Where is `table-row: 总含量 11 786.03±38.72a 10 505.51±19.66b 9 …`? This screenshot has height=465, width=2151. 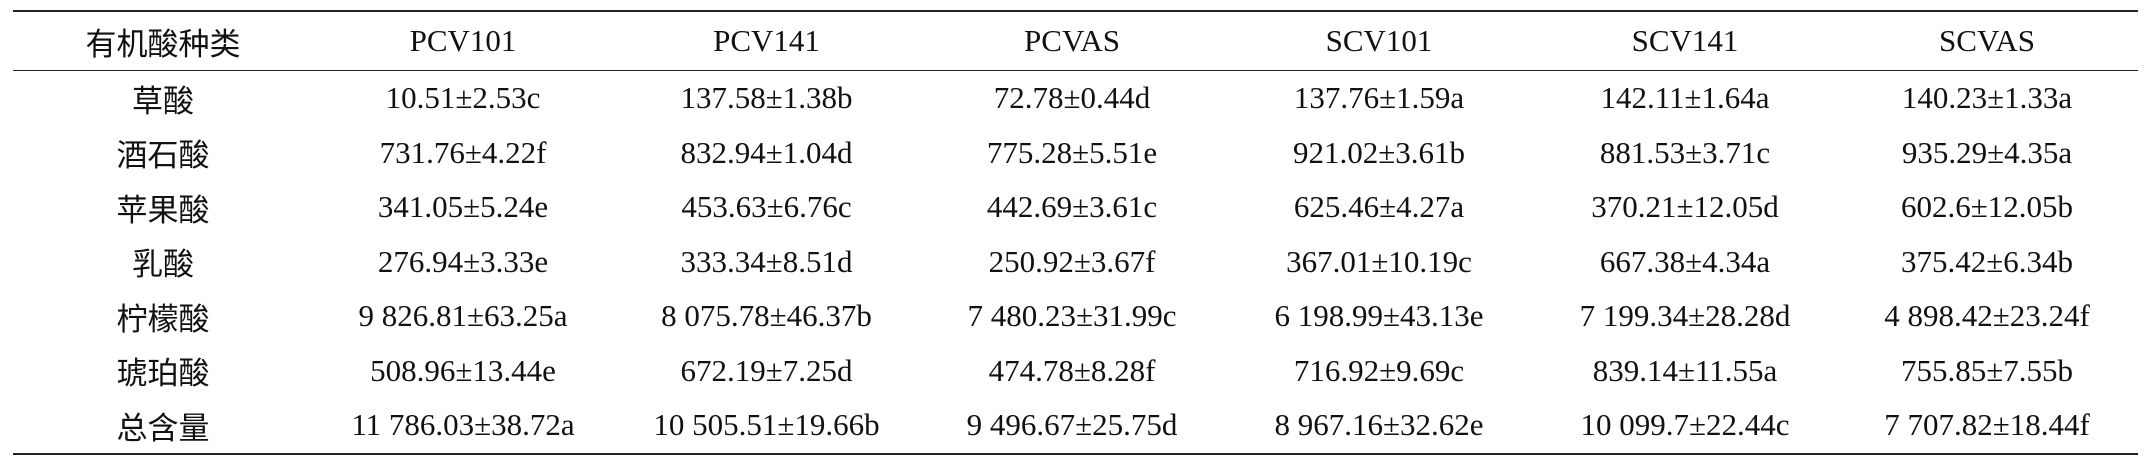
table-row: 总含量 11 786.03±38.72a 10 505.51±19.66b 9 … is located at coordinates (1075, 426).